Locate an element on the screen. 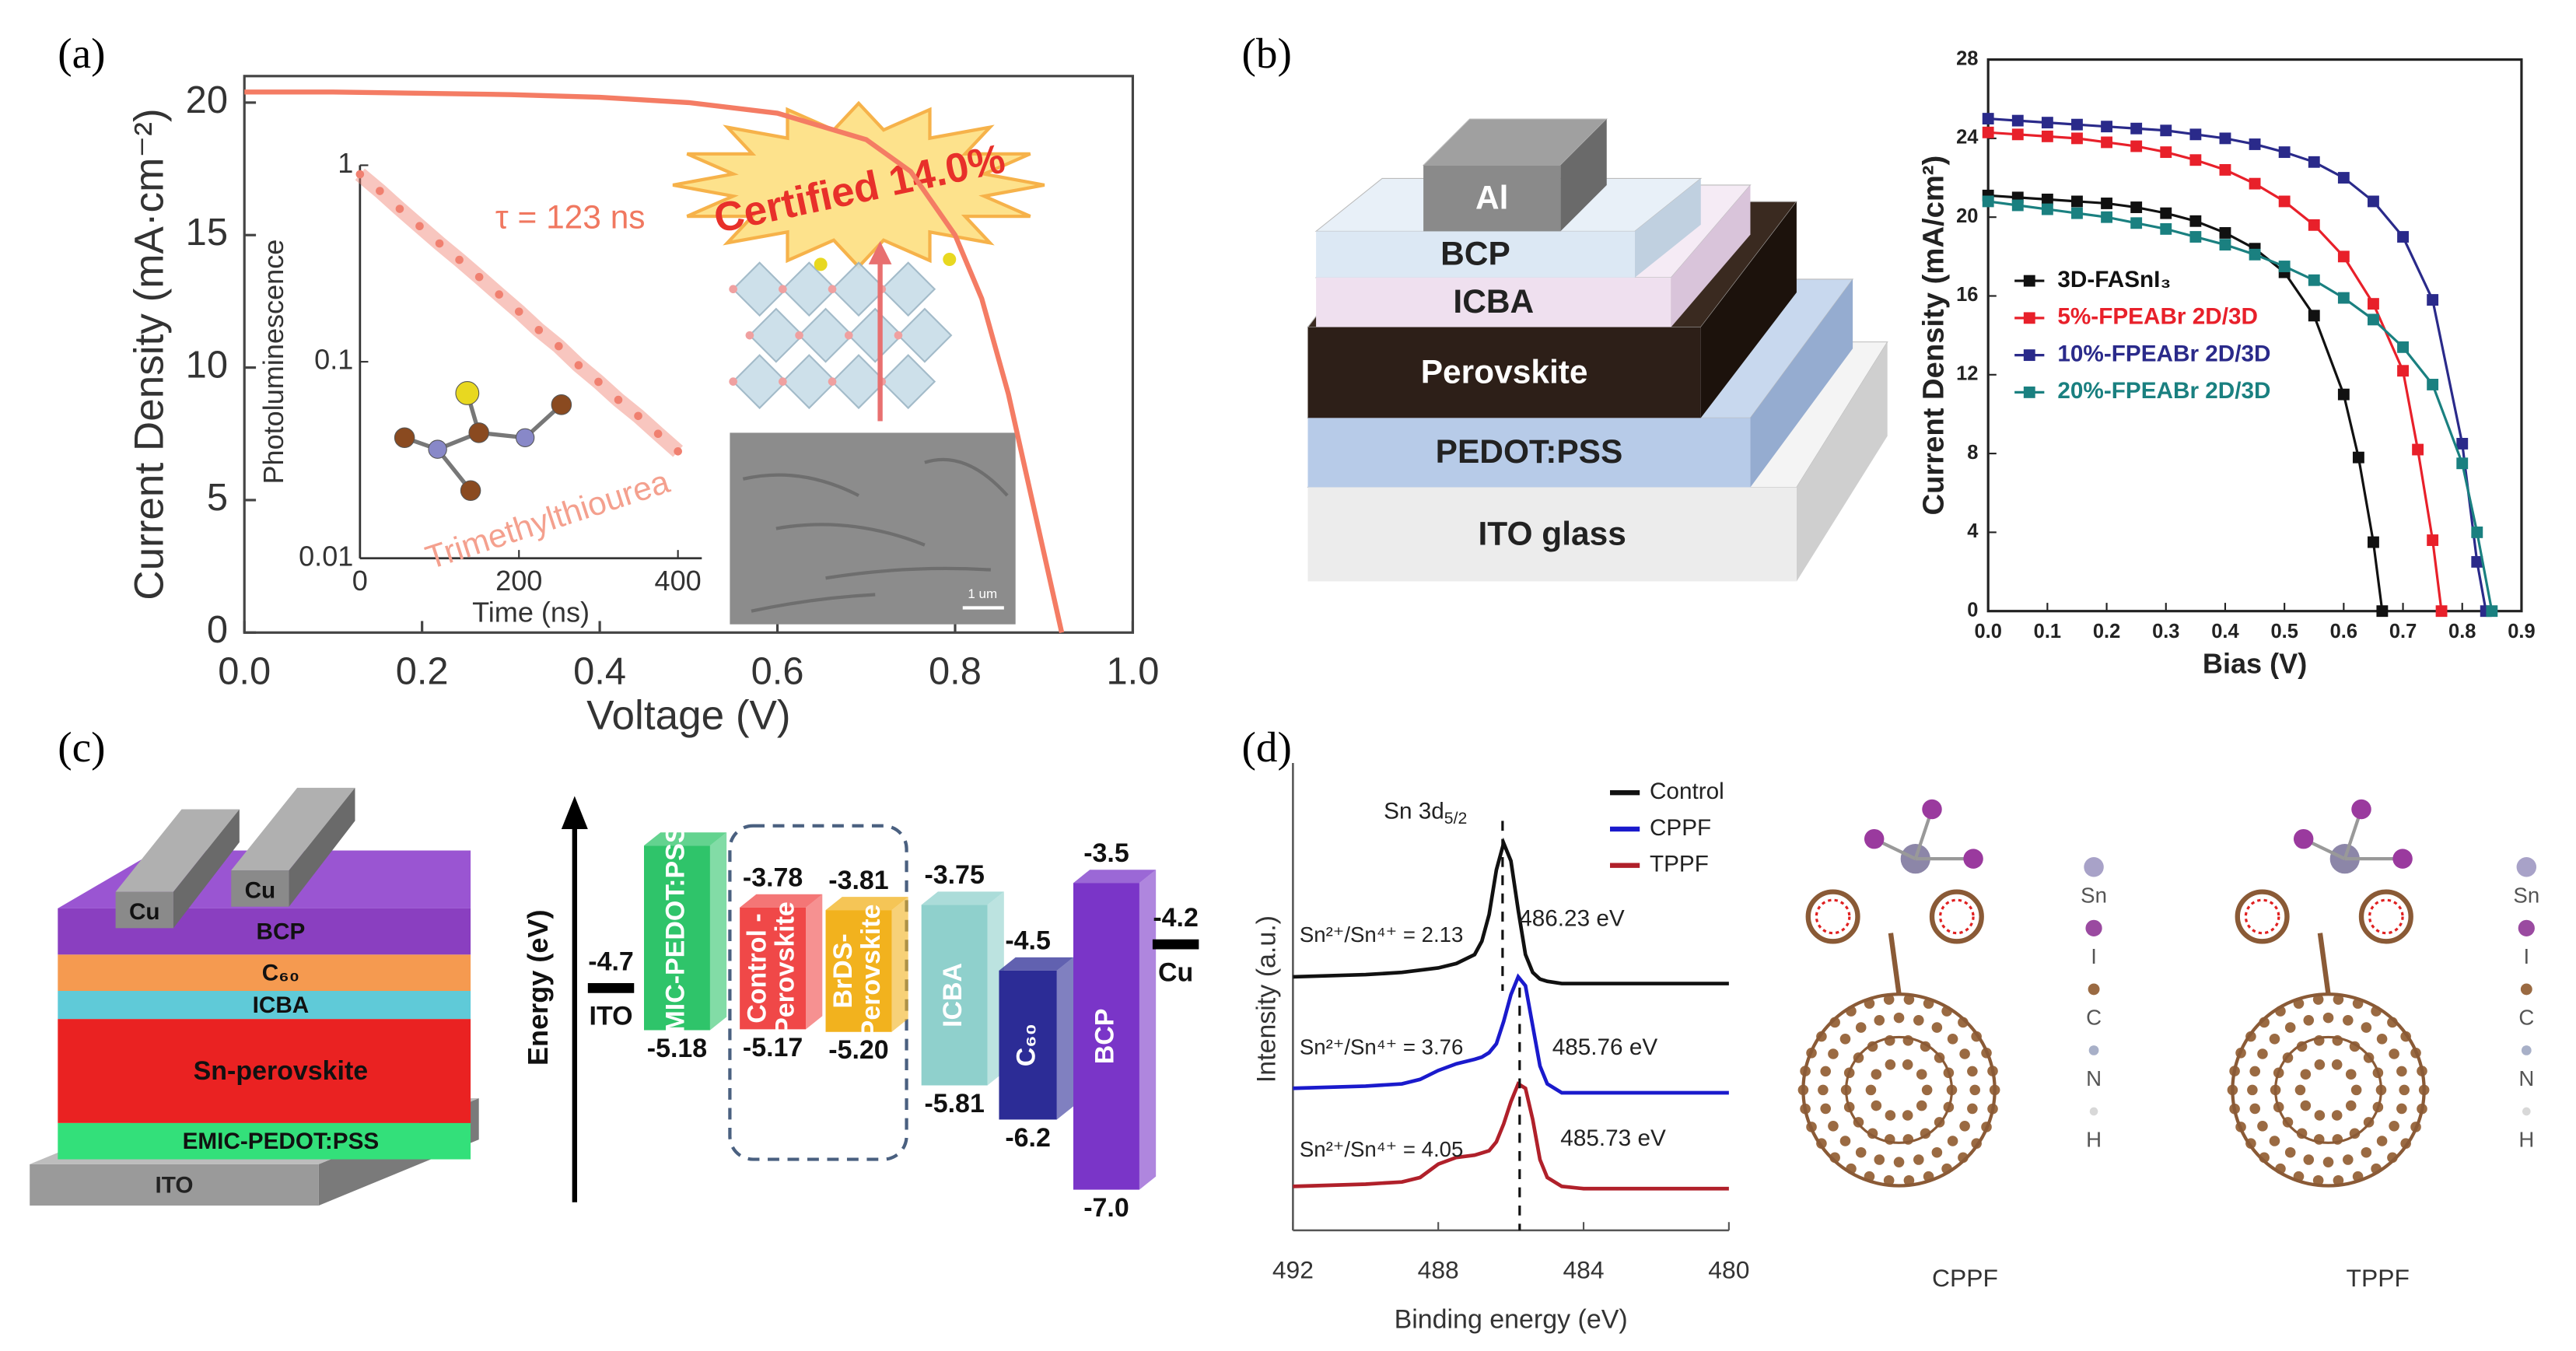 This screenshot has width=2576, height=1351. i-atom is located at coordinates (2402, 859).